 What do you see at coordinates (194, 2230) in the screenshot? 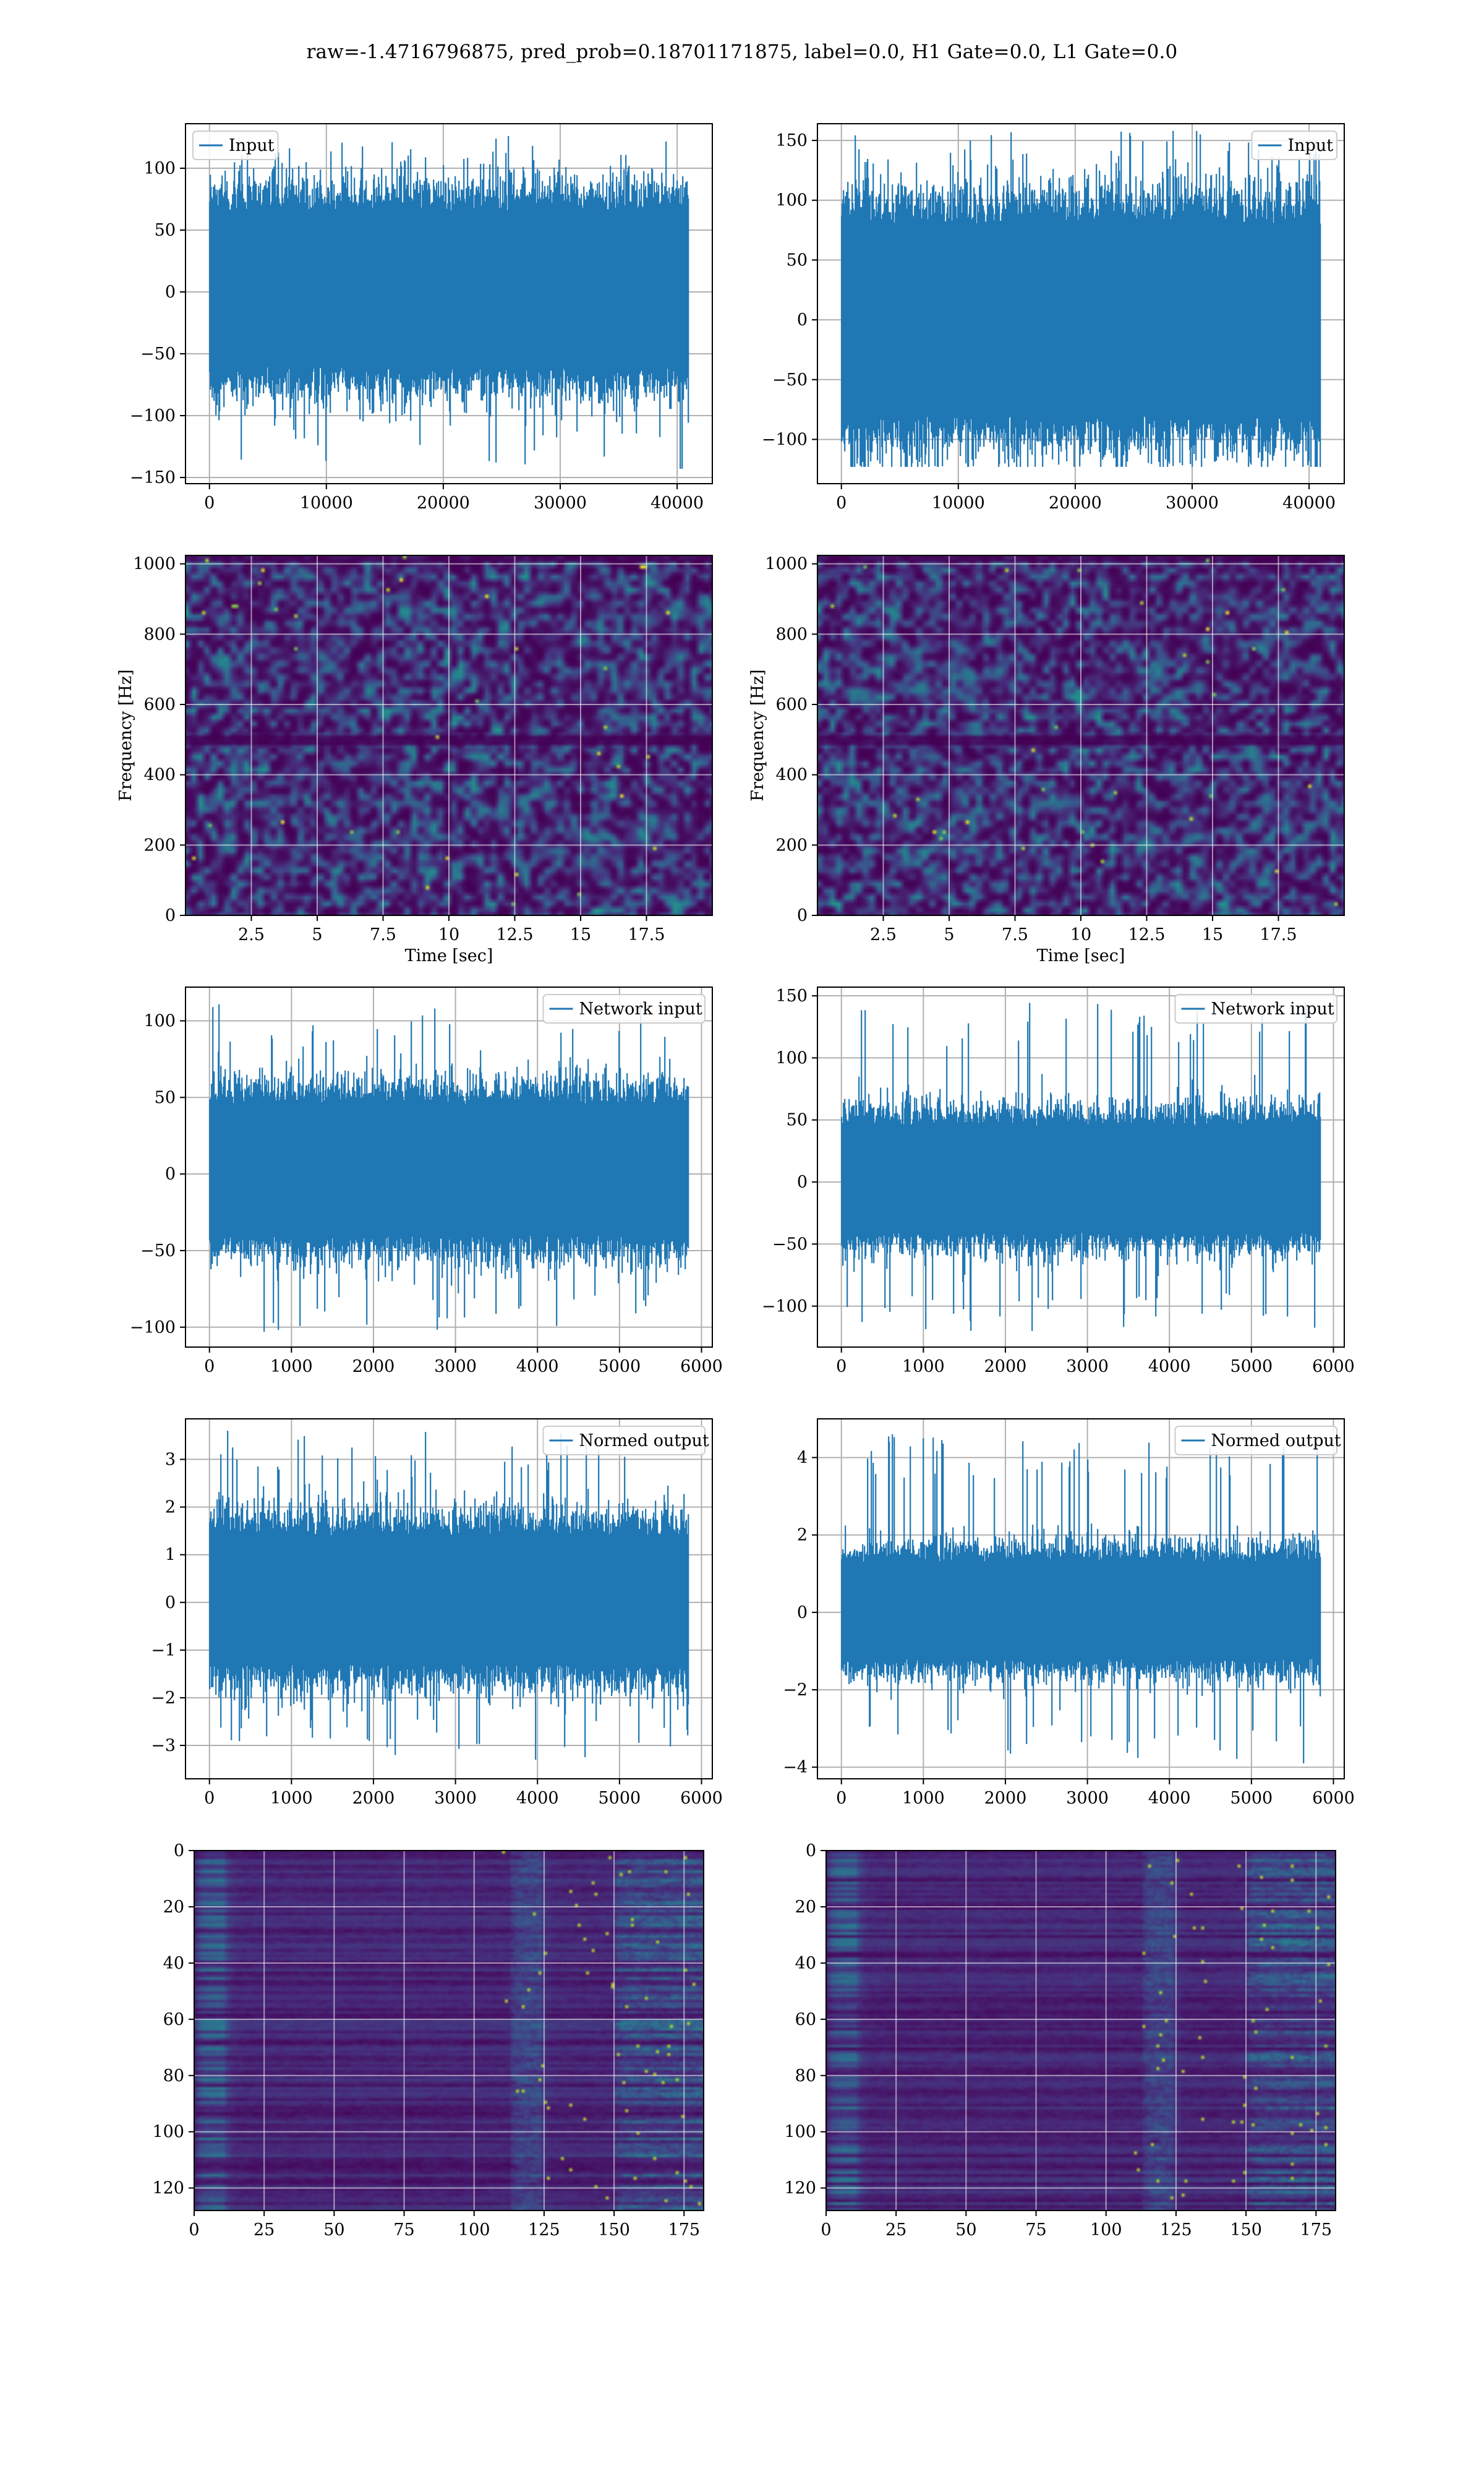
I see `feat_h1-xtick-label-0: 0` at bounding box center [194, 2230].